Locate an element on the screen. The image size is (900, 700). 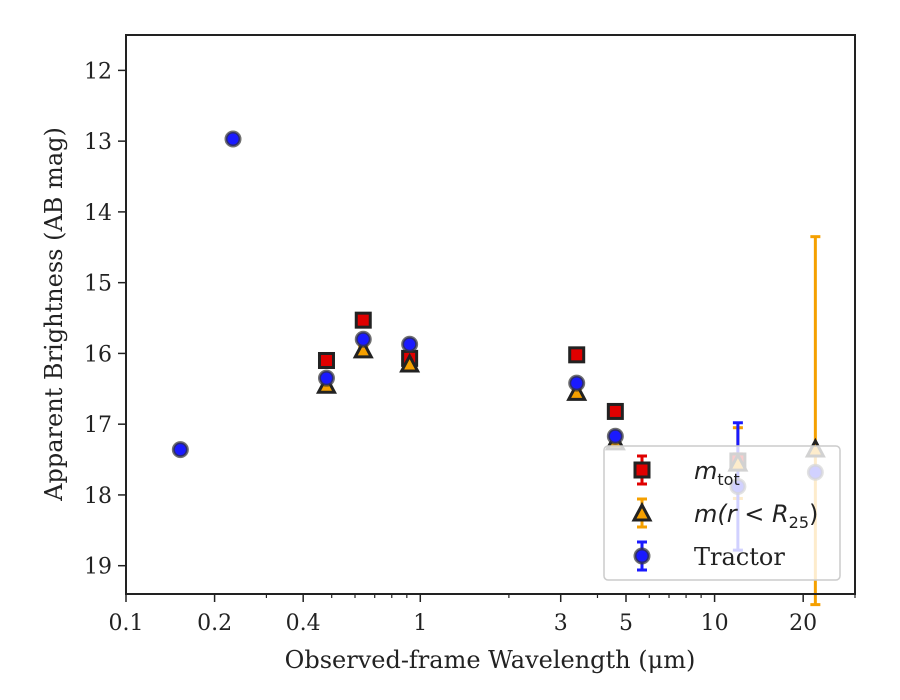
legend-mtot-marker is located at coordinates (642, 470).